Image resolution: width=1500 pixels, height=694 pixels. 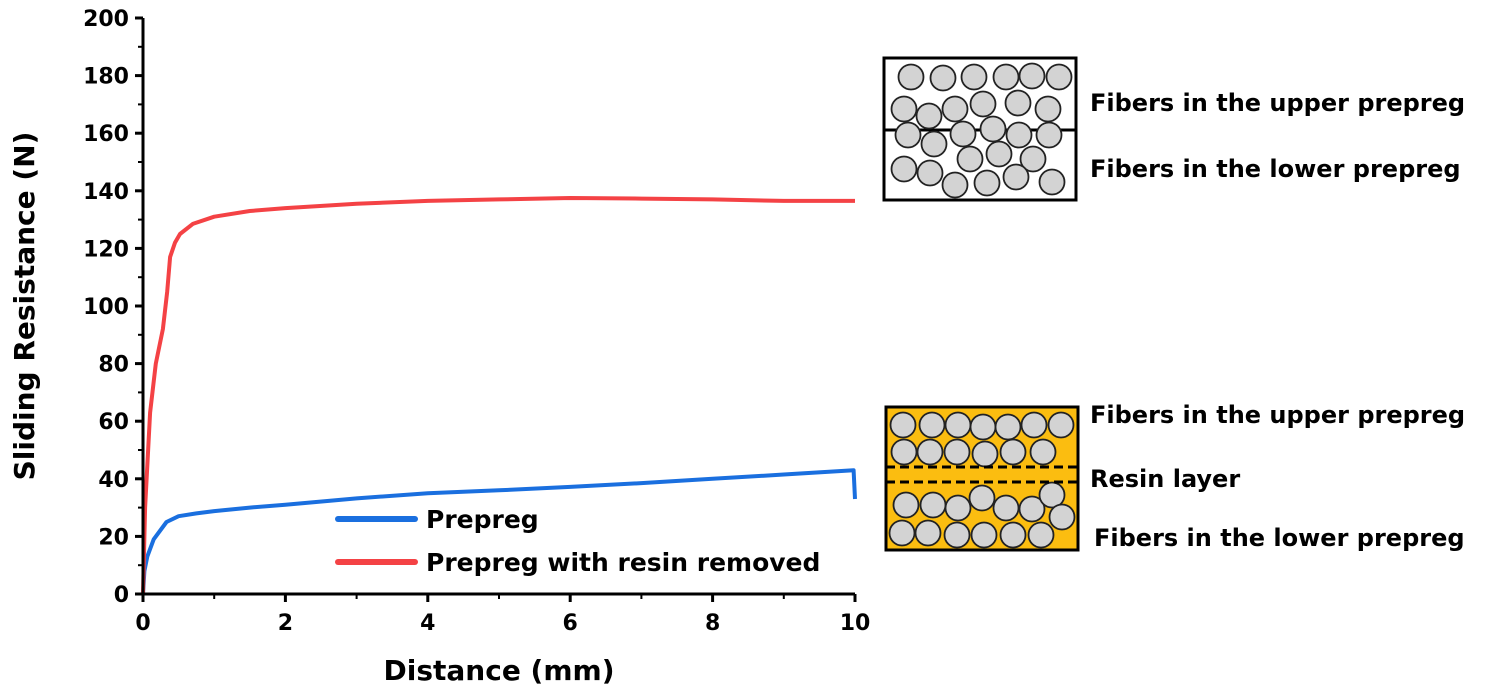 I want to click on y-tick-label: 80, so click(x=113, y=365).